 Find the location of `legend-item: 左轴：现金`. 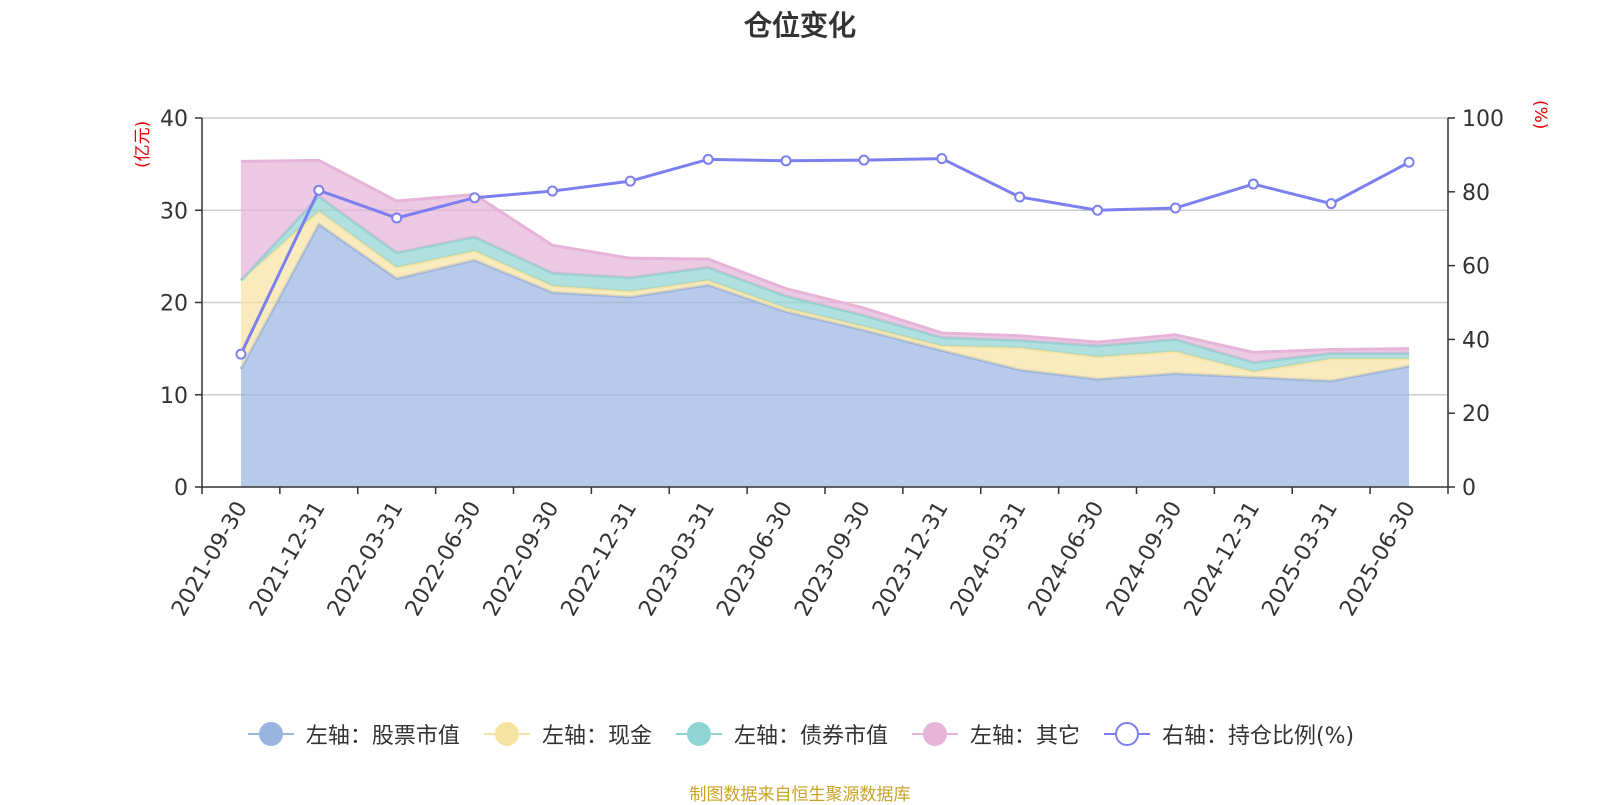

legend-item: 左轴：现金 is located at coordinates (567, 734).